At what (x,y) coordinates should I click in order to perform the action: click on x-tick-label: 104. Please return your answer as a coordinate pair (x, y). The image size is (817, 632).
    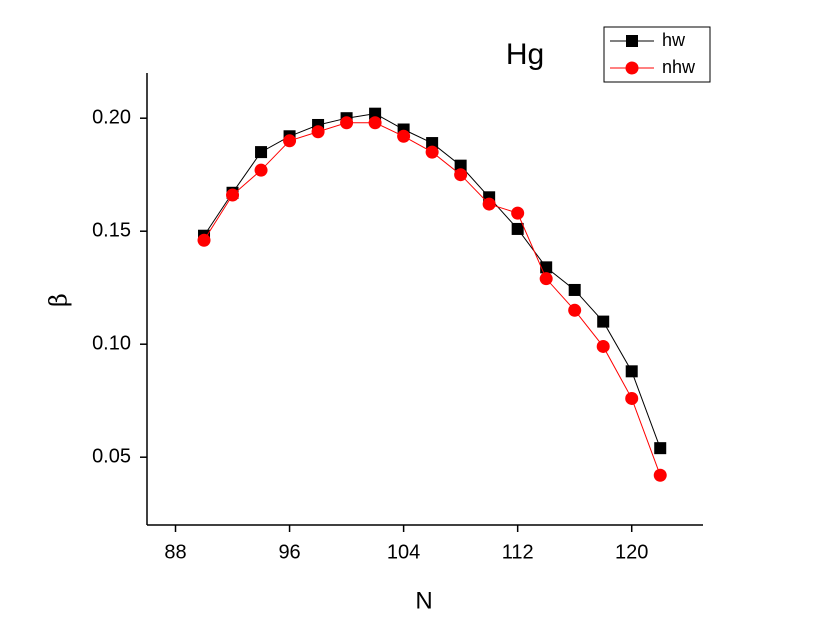
    Looking at the image, I should click on (403, 552).